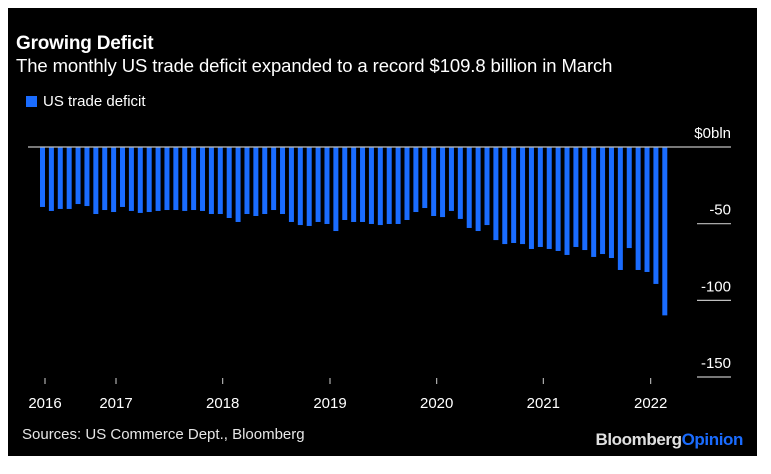 Image resolution: width=771 pixels, height=474 pixels. I want to click on x-tick-label: 2020, so click(436, 403).